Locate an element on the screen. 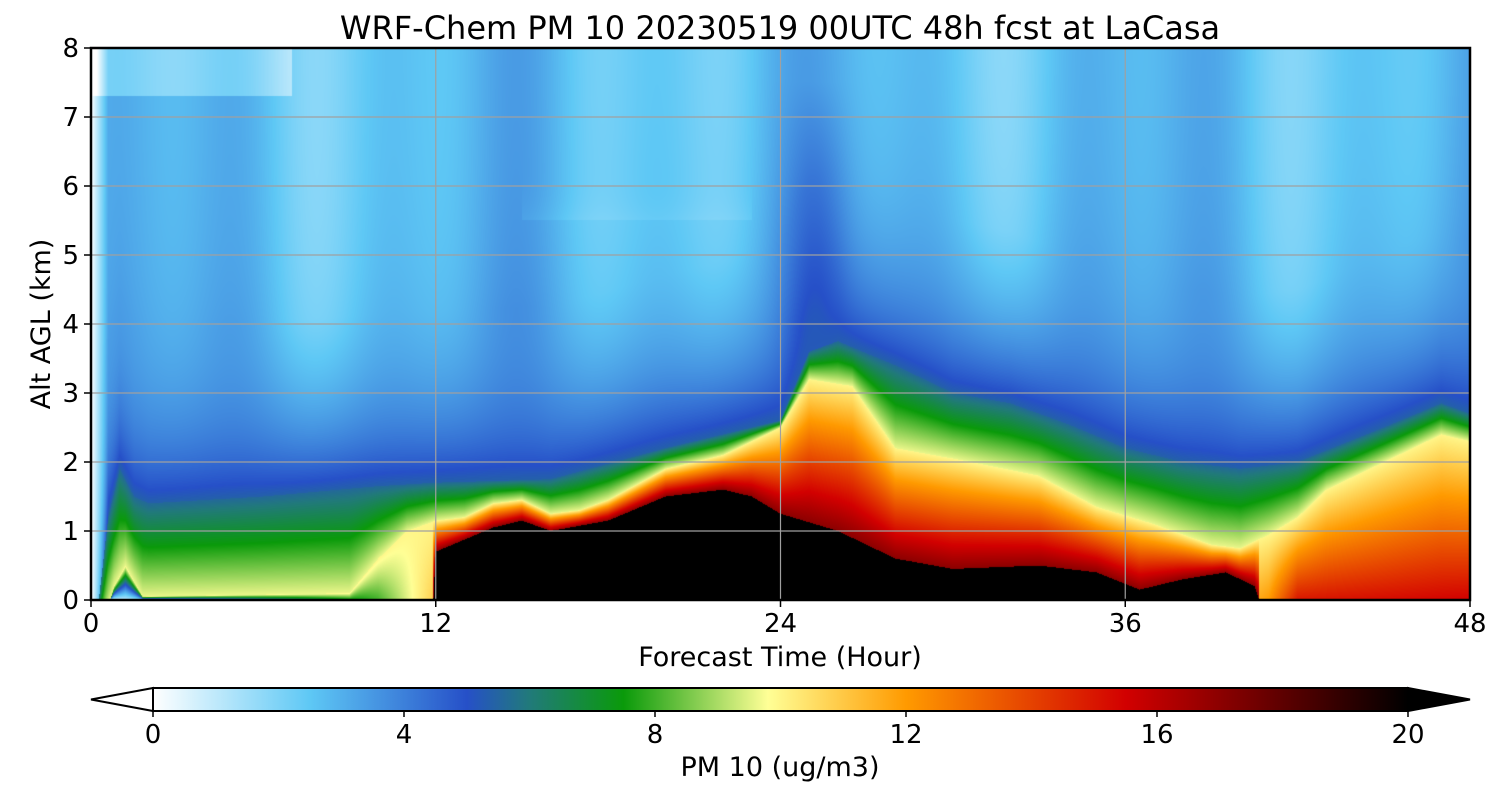 Image resolution: width=1500 pixels, height=800 pixels. y-tick-label: 0 is located at coordinates (70, 601).